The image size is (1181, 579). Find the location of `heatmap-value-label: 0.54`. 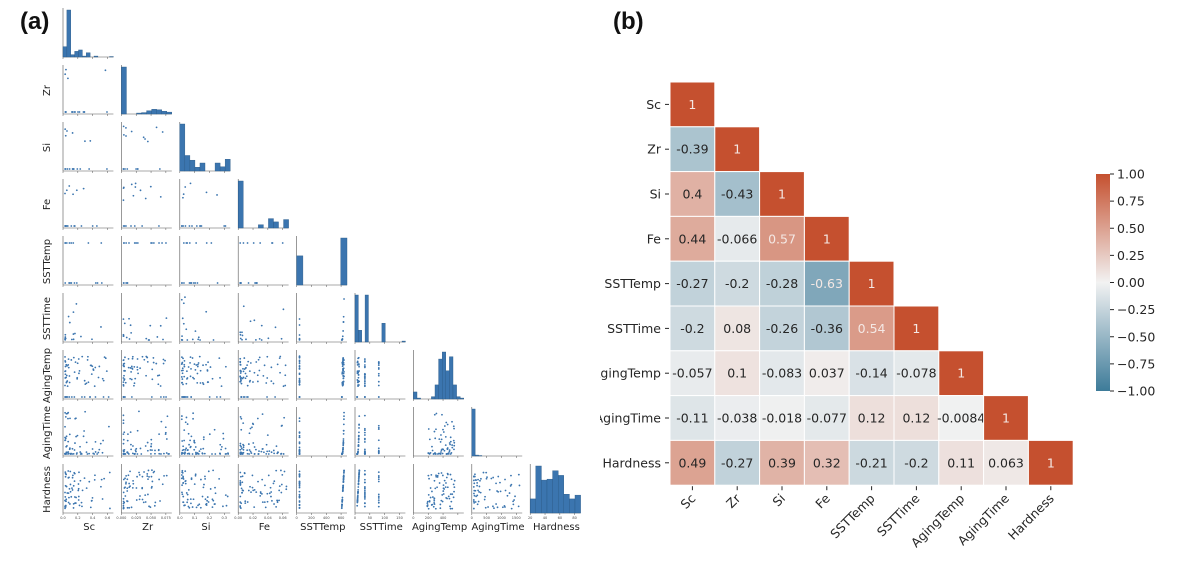

heatmap-value-label: 0.54 is located at coordinates (872, 328).